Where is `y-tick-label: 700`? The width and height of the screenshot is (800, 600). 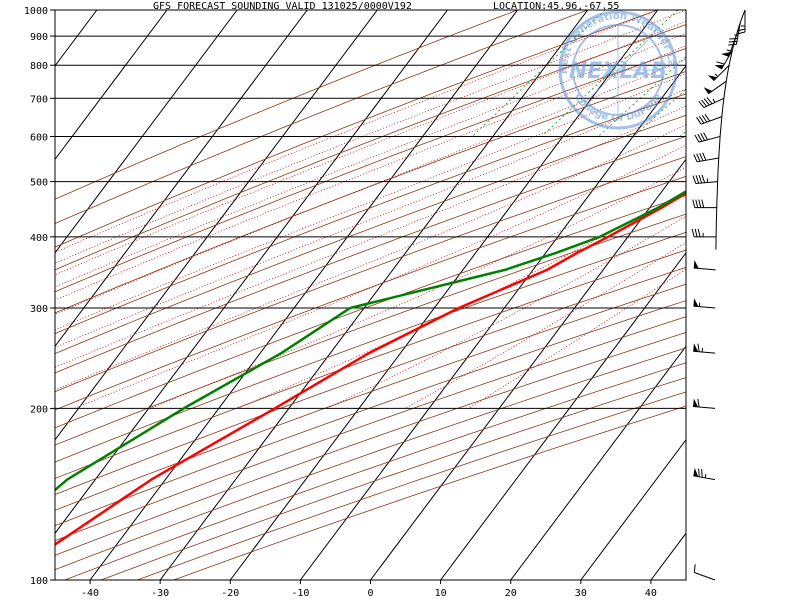 y-tick-label: 700 is located at coordinates (39, 99).